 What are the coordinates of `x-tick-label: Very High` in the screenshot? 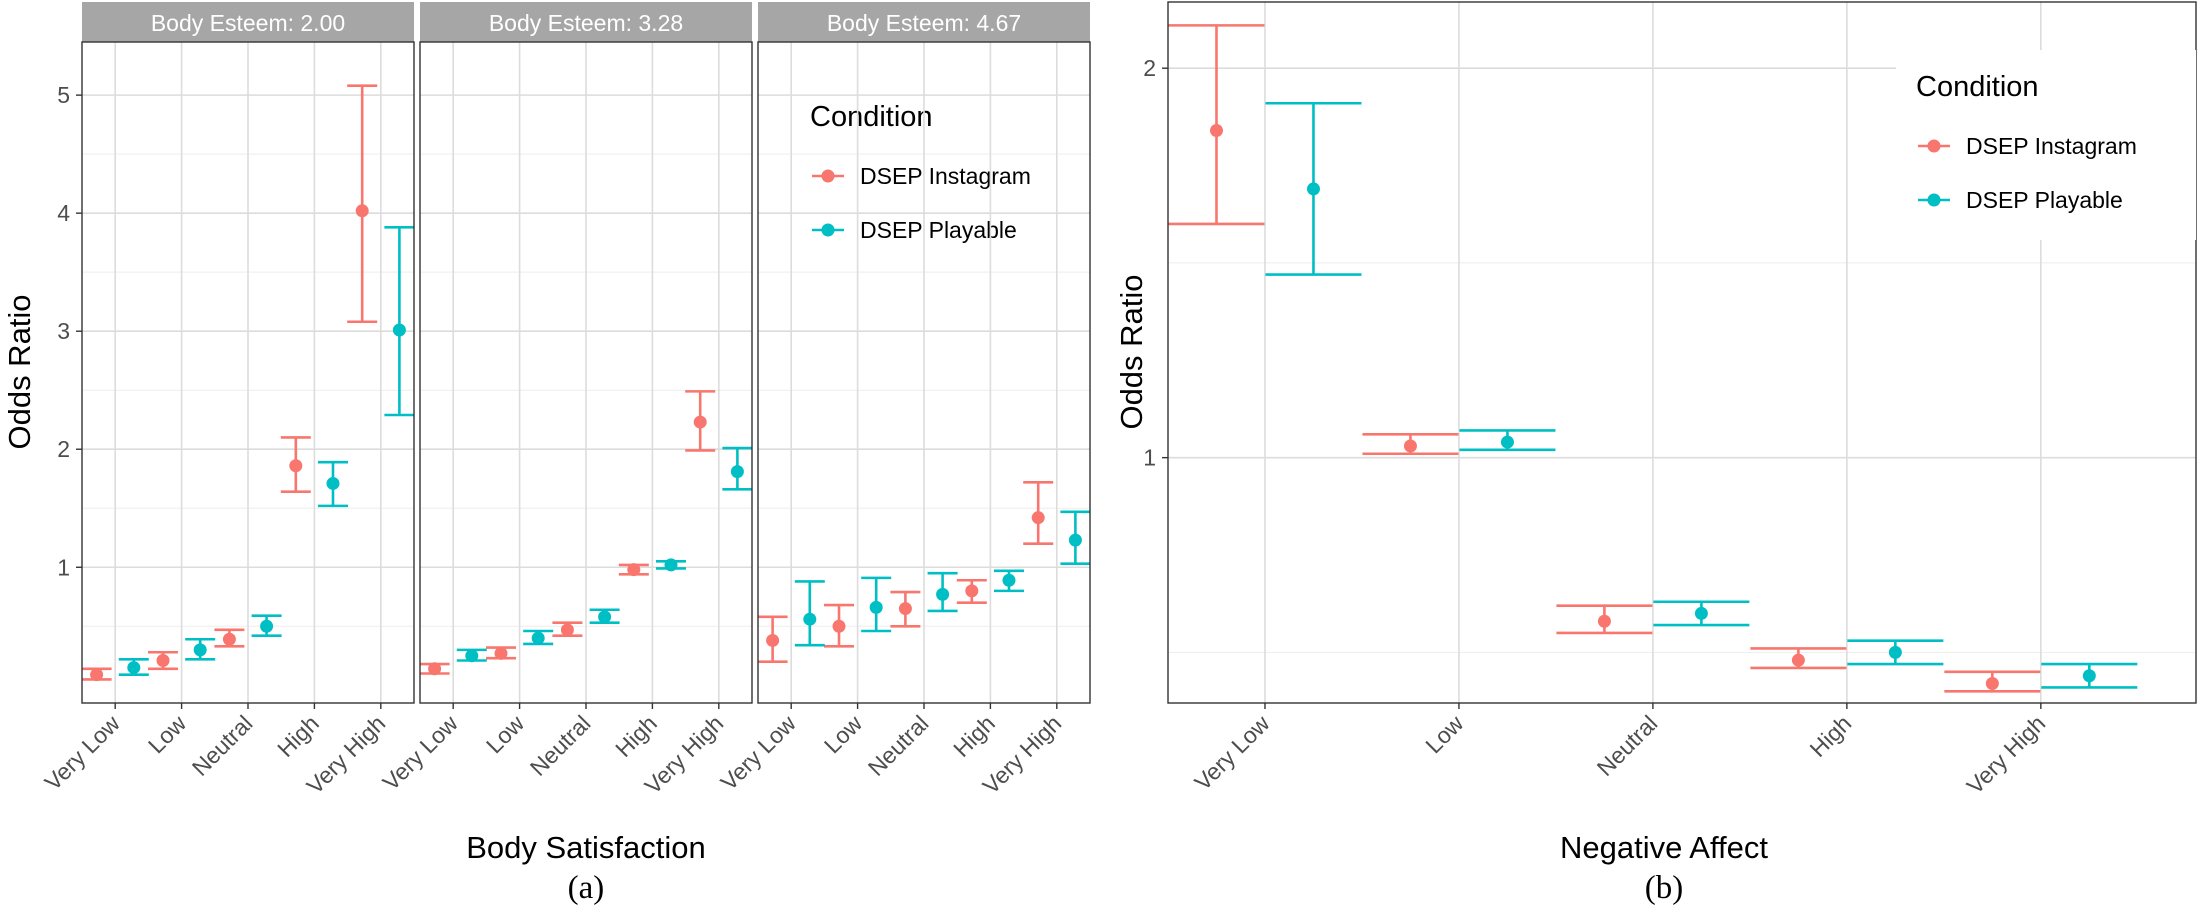 It's located at (2005, 754).